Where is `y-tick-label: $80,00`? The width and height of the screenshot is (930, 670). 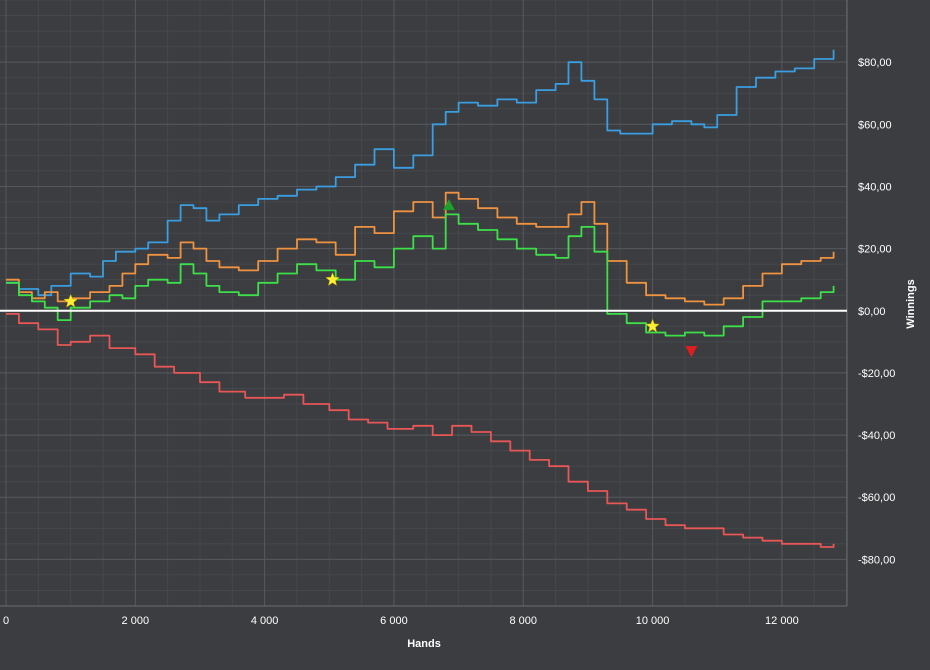 y-tick-label: $80,00 is located at coordinates (875, 63).